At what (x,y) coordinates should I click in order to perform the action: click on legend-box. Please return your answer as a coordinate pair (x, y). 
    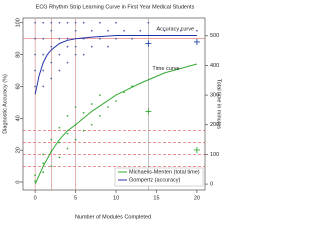
    Looking at the image, I should click on (159, 177).